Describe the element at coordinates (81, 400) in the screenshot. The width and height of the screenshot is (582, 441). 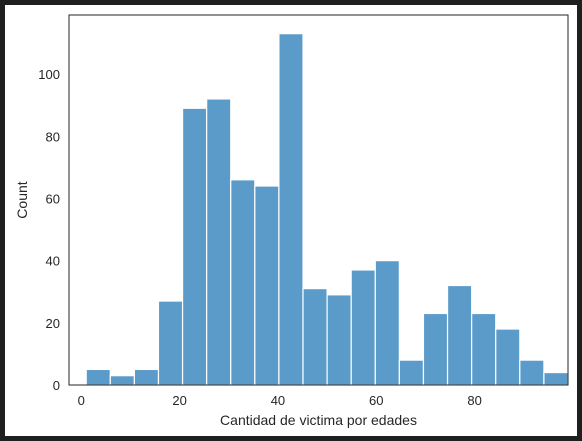
I see `x-tick-label: 0` at that location.